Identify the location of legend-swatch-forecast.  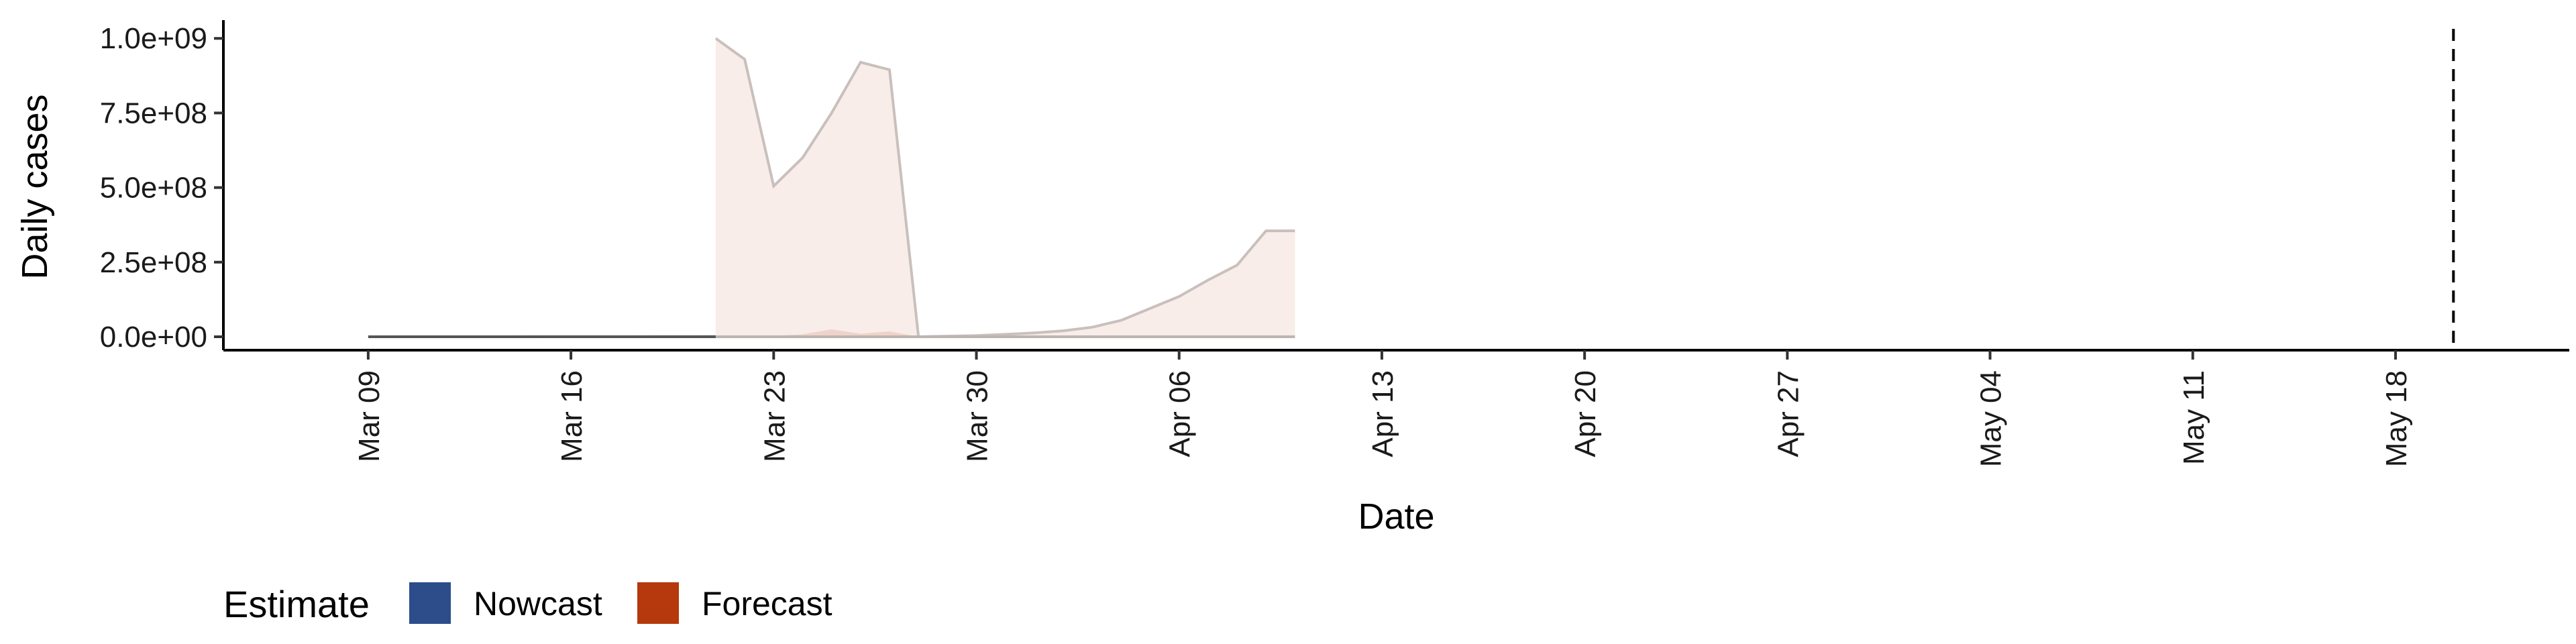
(658, 603).